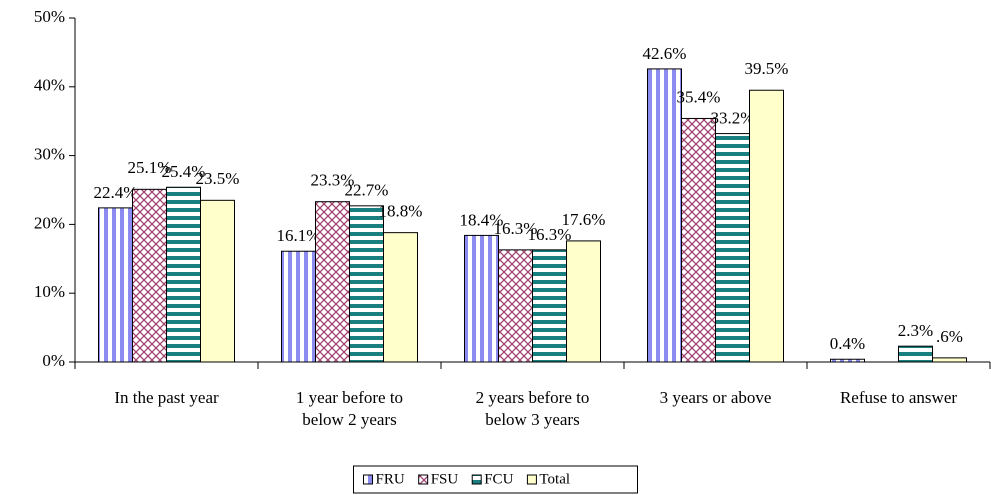 The image size is (991, 495). What do you see at coordinates (584, 219) in the screenshot?
I see `data-label: 17.6%` at bounding box center [584, 219].